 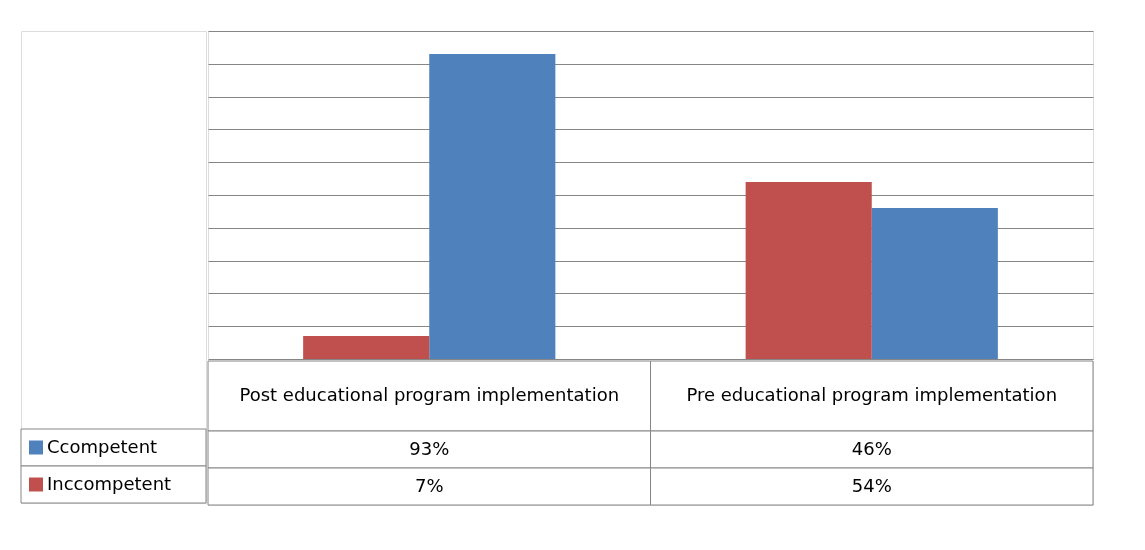 What do you see at coordinates (429, 485) in the screenshot?
I see `data-label: 7%` at bounding box center [429, 485].